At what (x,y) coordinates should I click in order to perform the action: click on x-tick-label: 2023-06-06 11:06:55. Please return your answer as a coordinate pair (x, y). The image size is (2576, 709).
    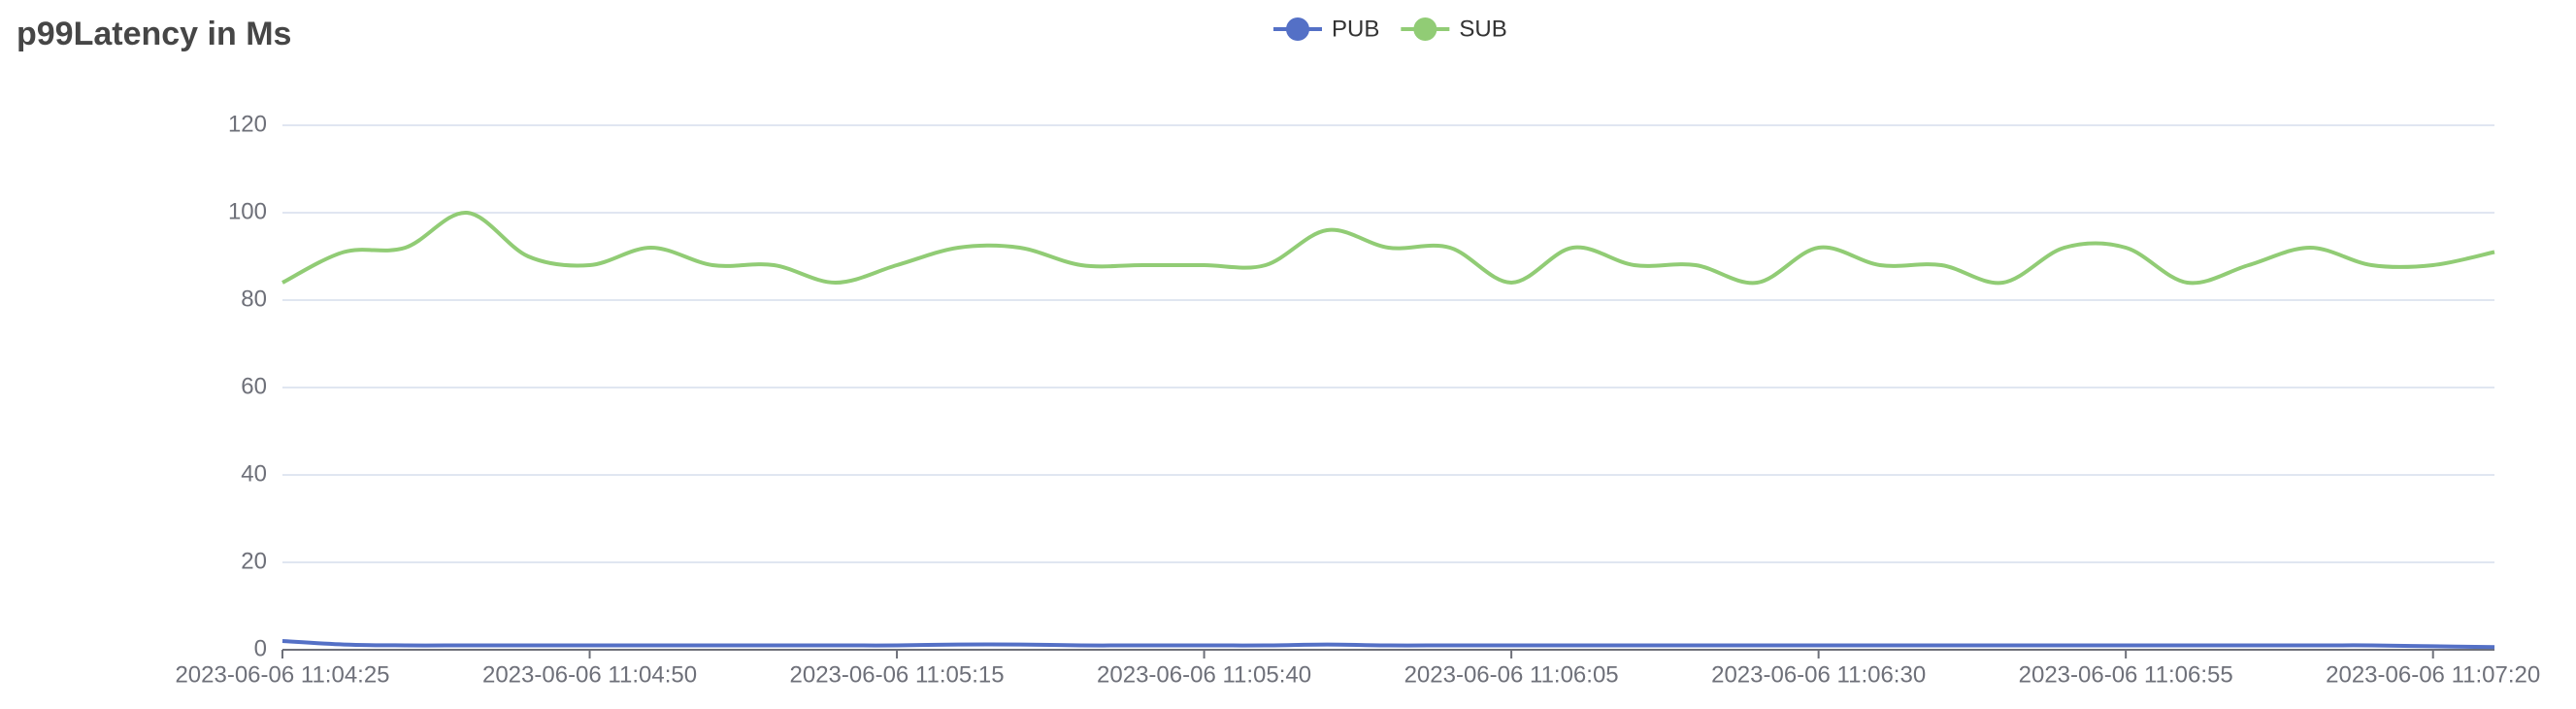
    Looking at the image, I should click on (2126, 674).